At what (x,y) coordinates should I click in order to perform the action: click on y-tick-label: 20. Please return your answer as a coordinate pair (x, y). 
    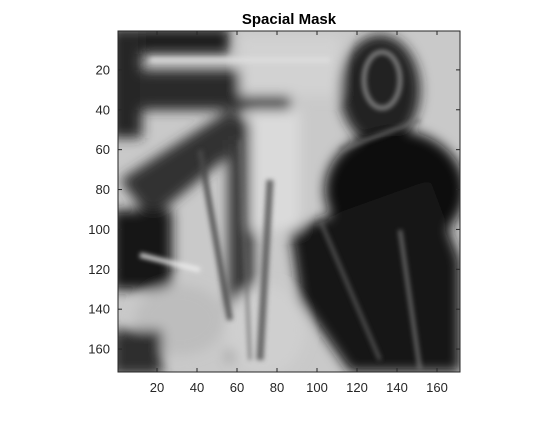
    Looking at the image, I should click on (103, 69).